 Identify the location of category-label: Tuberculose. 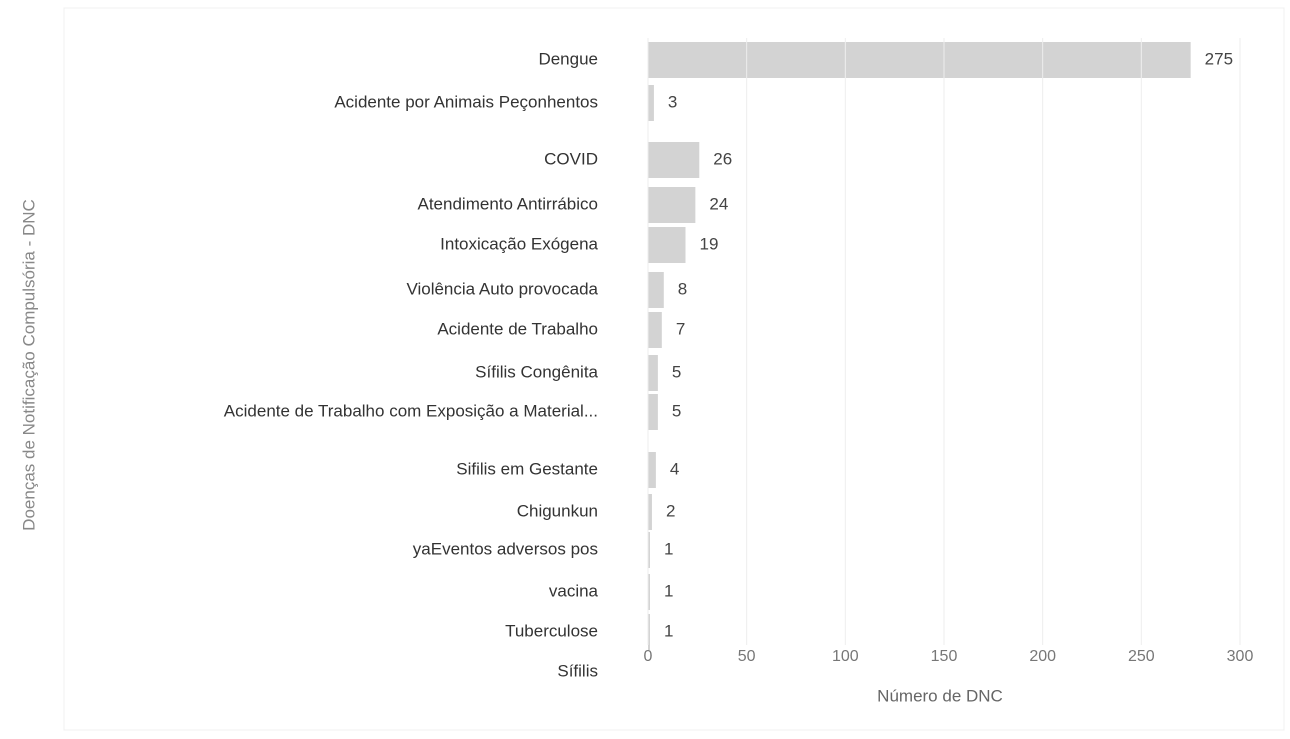
(551, 630).